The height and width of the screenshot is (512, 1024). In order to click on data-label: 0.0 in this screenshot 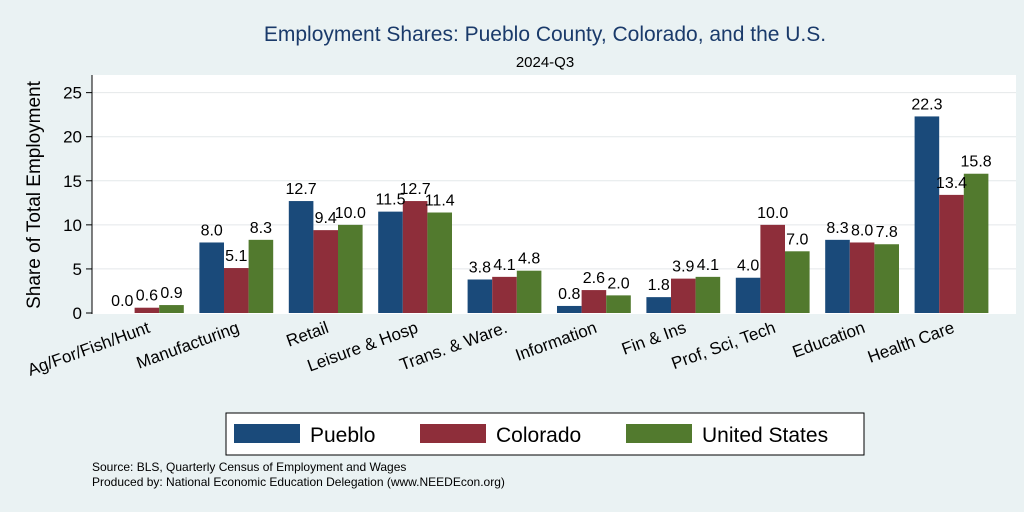, I will do `click(122, 301)`.